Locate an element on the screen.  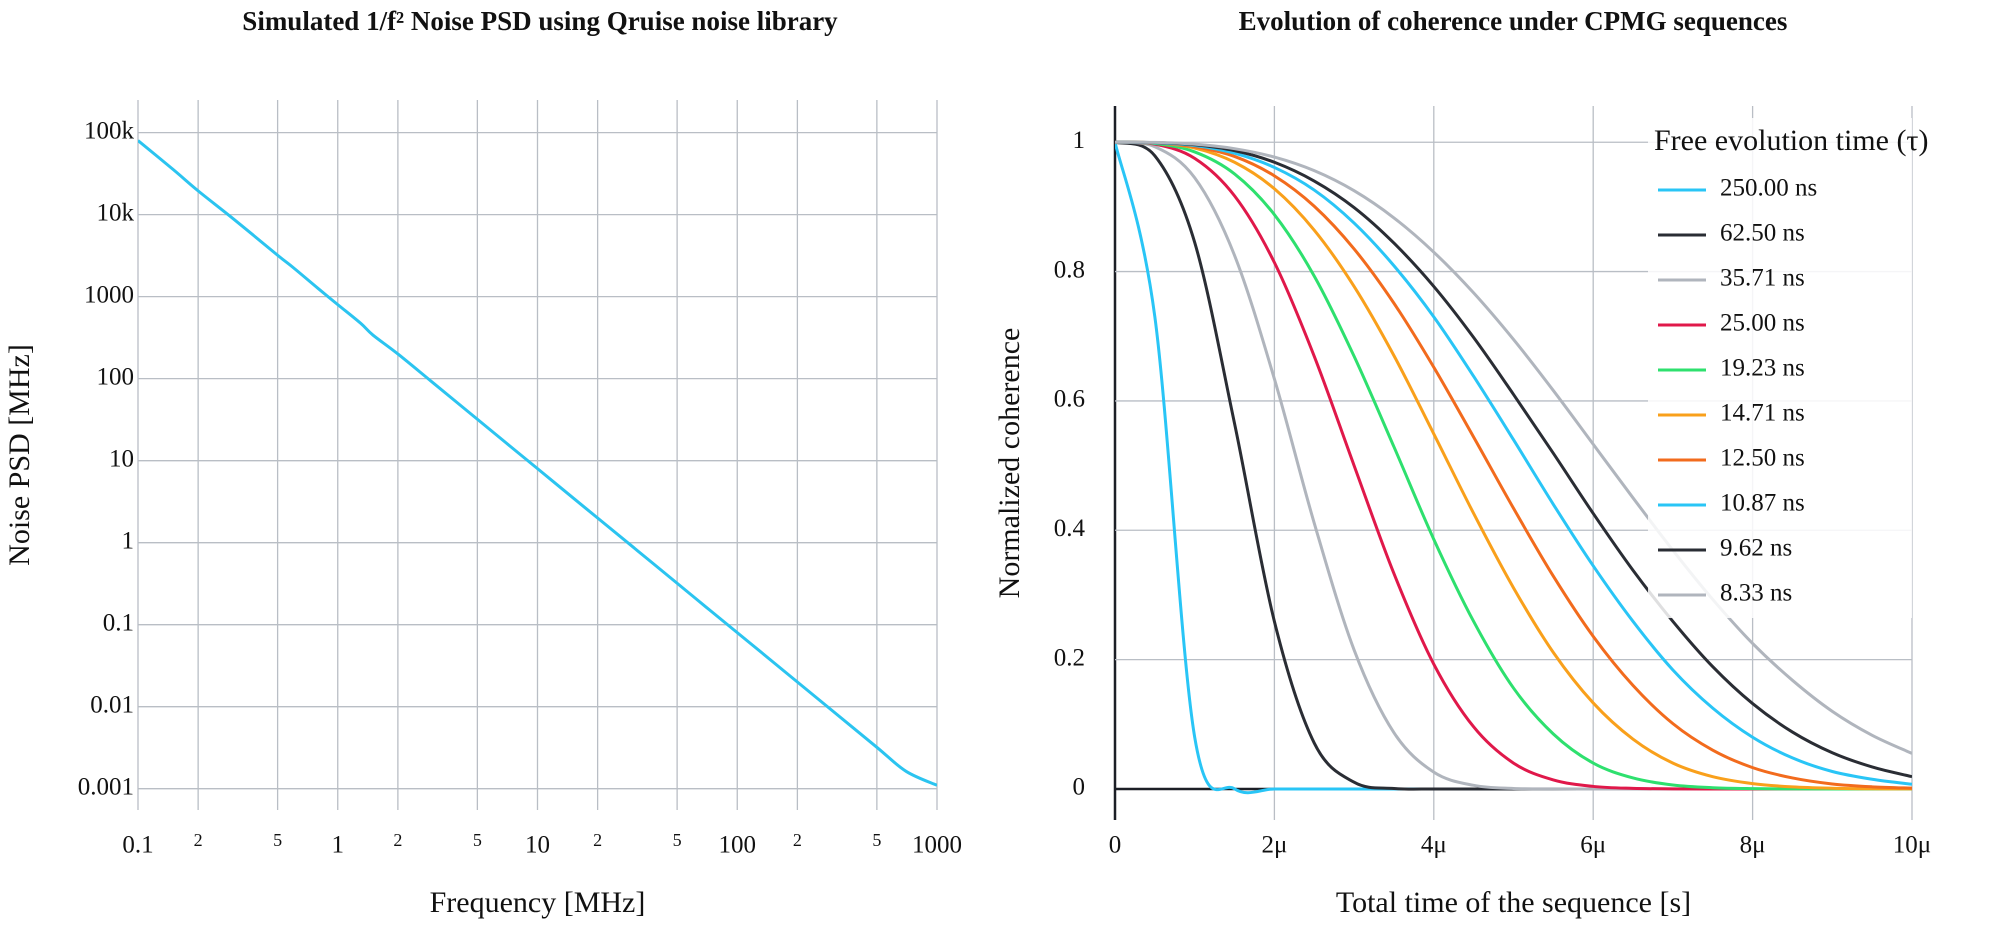
legend-label: 25.00 ns is located at coordinates (1762, 323).